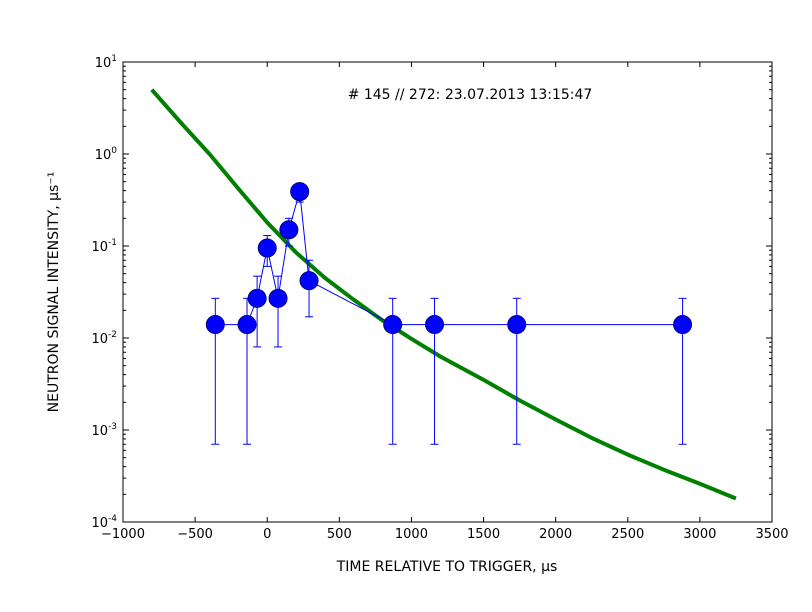 This screenshot has height=612, width=812. What do you see at coordinates (447, 567) in the screenshot?
I see `x-axis-label: TIME RELATIVE TO TRIGGER, μs` at bounding box center [447, 567].